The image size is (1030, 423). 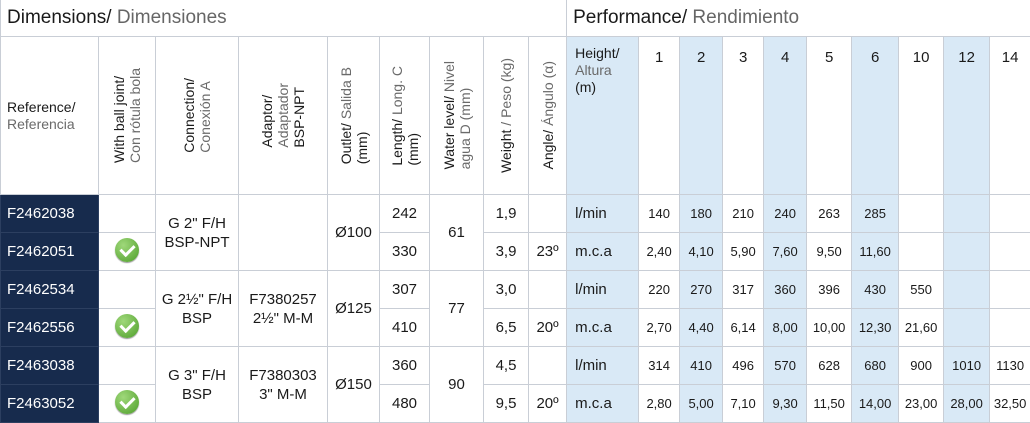 I want to click on connection-header: Connection/Conexión A, so click(x=197, y=115).